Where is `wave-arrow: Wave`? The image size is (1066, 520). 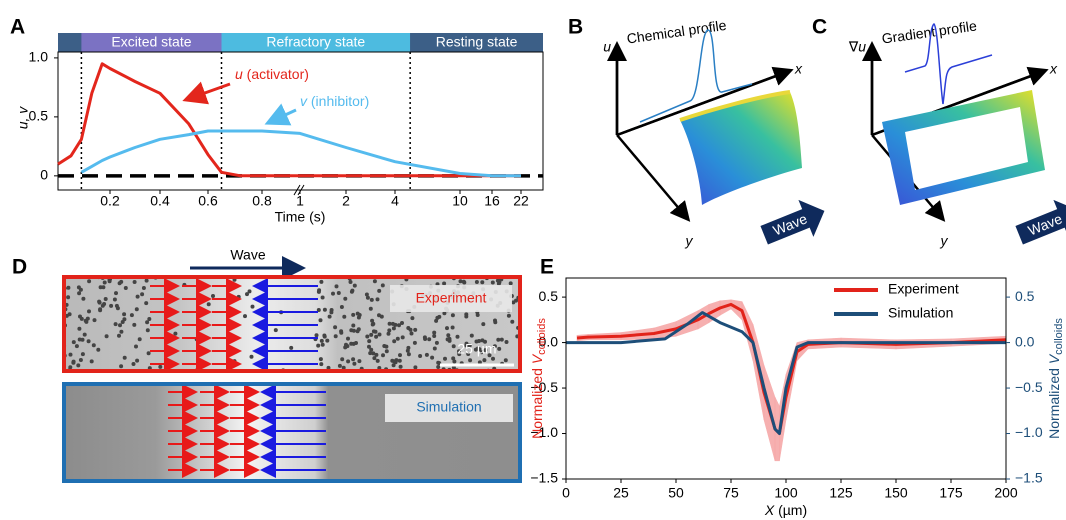
wave-arrow: Wave is located at coordinates (1040, 222).